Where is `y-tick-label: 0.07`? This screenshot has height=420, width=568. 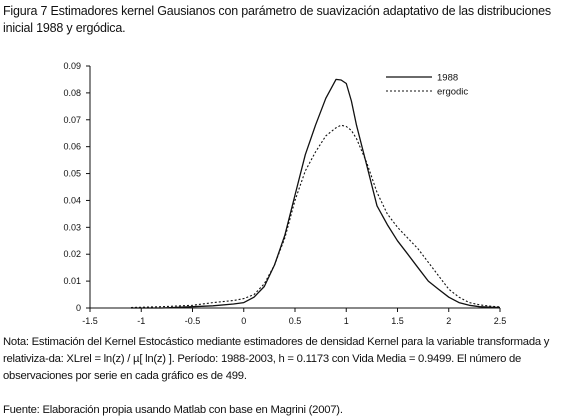 y-tick-label: 0.07 is located at coordinates (72, 120).